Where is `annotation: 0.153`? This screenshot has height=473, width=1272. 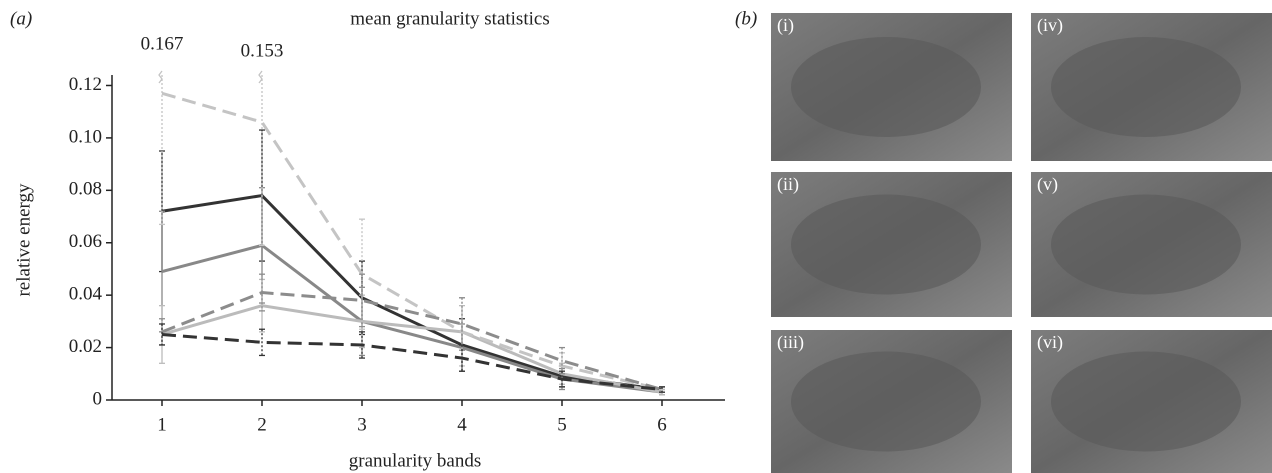
annotation: 0.153 is located at coordinates (262, 50).